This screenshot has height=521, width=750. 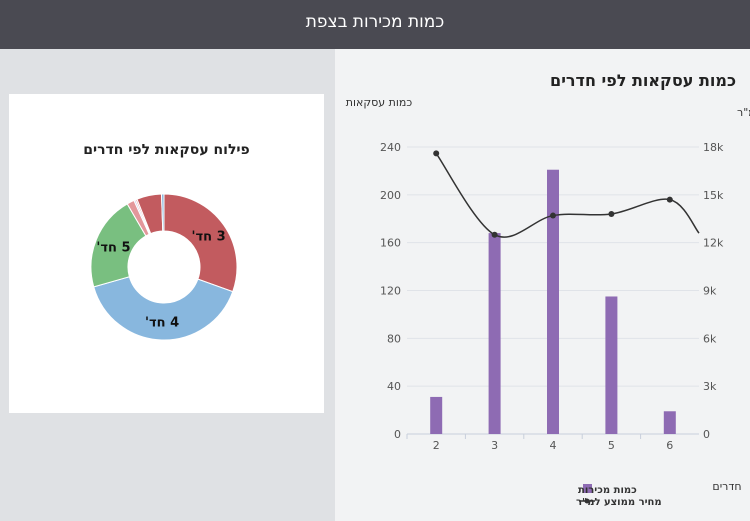 I want to click on left-tick-label: 200, so click(x=390, y=195).